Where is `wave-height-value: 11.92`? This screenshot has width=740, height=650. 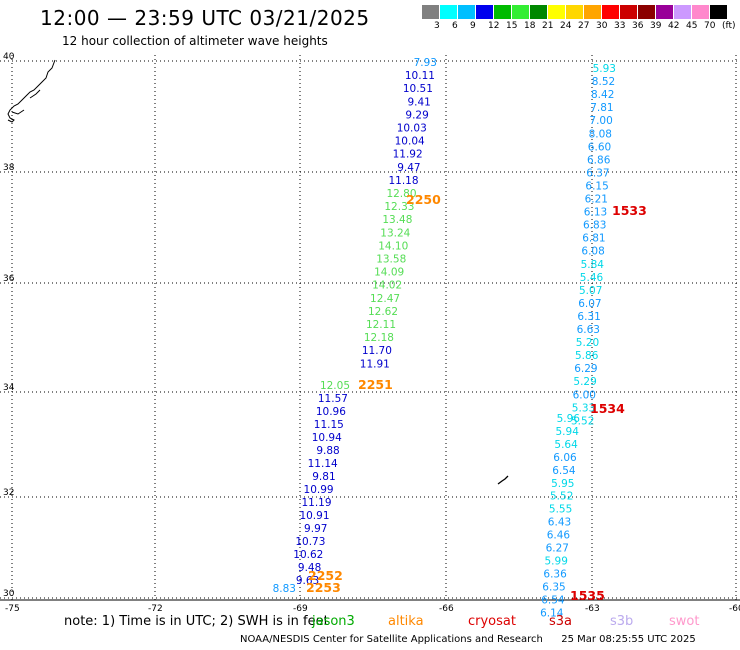 wave-height-value: 11.92 is located at coordinates (408, 155).